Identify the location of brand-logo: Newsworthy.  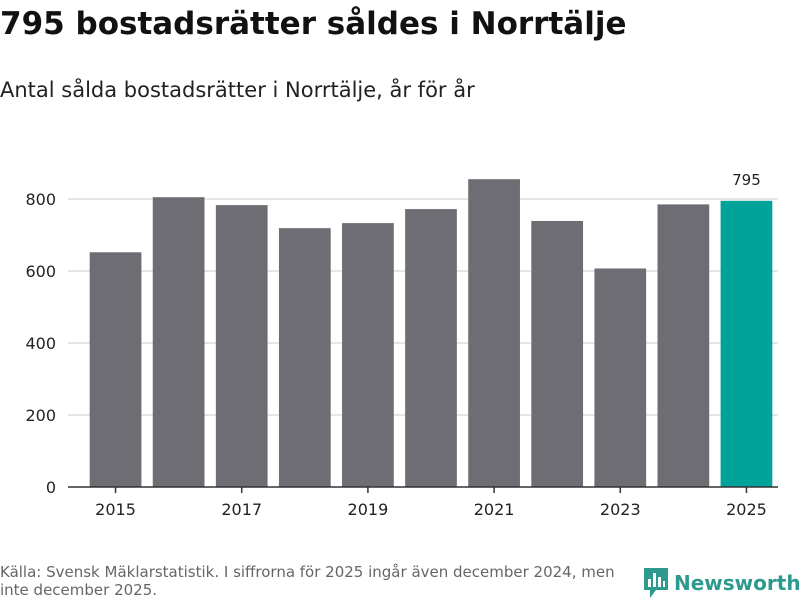
(722, 583).